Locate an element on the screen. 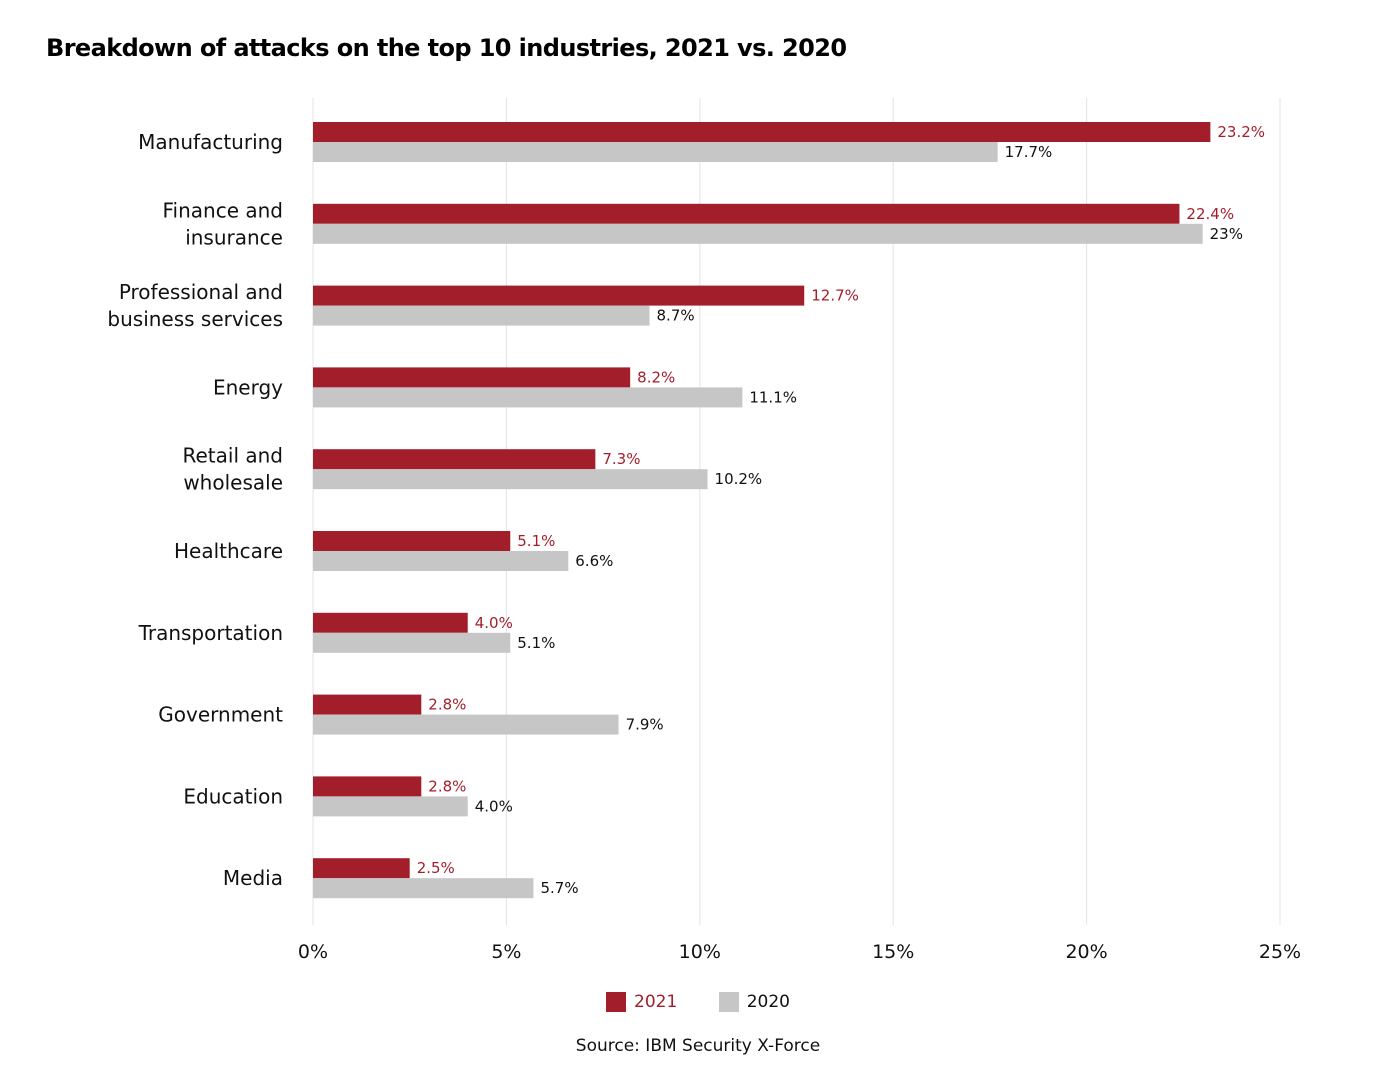 This screenshot has width=1396, height=1080. data-label-2021: 22.4% is located at coordinates (1210, 214).